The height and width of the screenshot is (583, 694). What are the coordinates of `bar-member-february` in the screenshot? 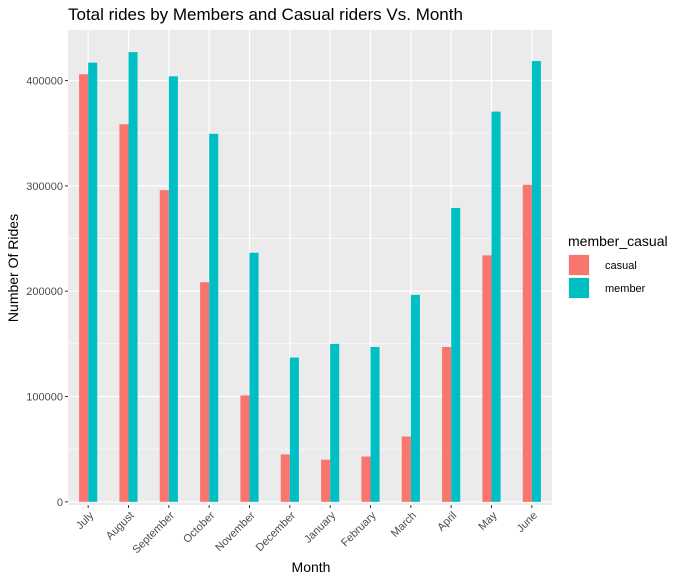 It's located at (375, 424).